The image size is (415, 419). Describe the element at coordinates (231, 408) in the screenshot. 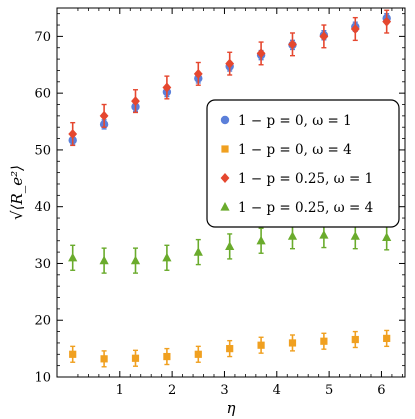

I see `x-axis-label: η` at that location.